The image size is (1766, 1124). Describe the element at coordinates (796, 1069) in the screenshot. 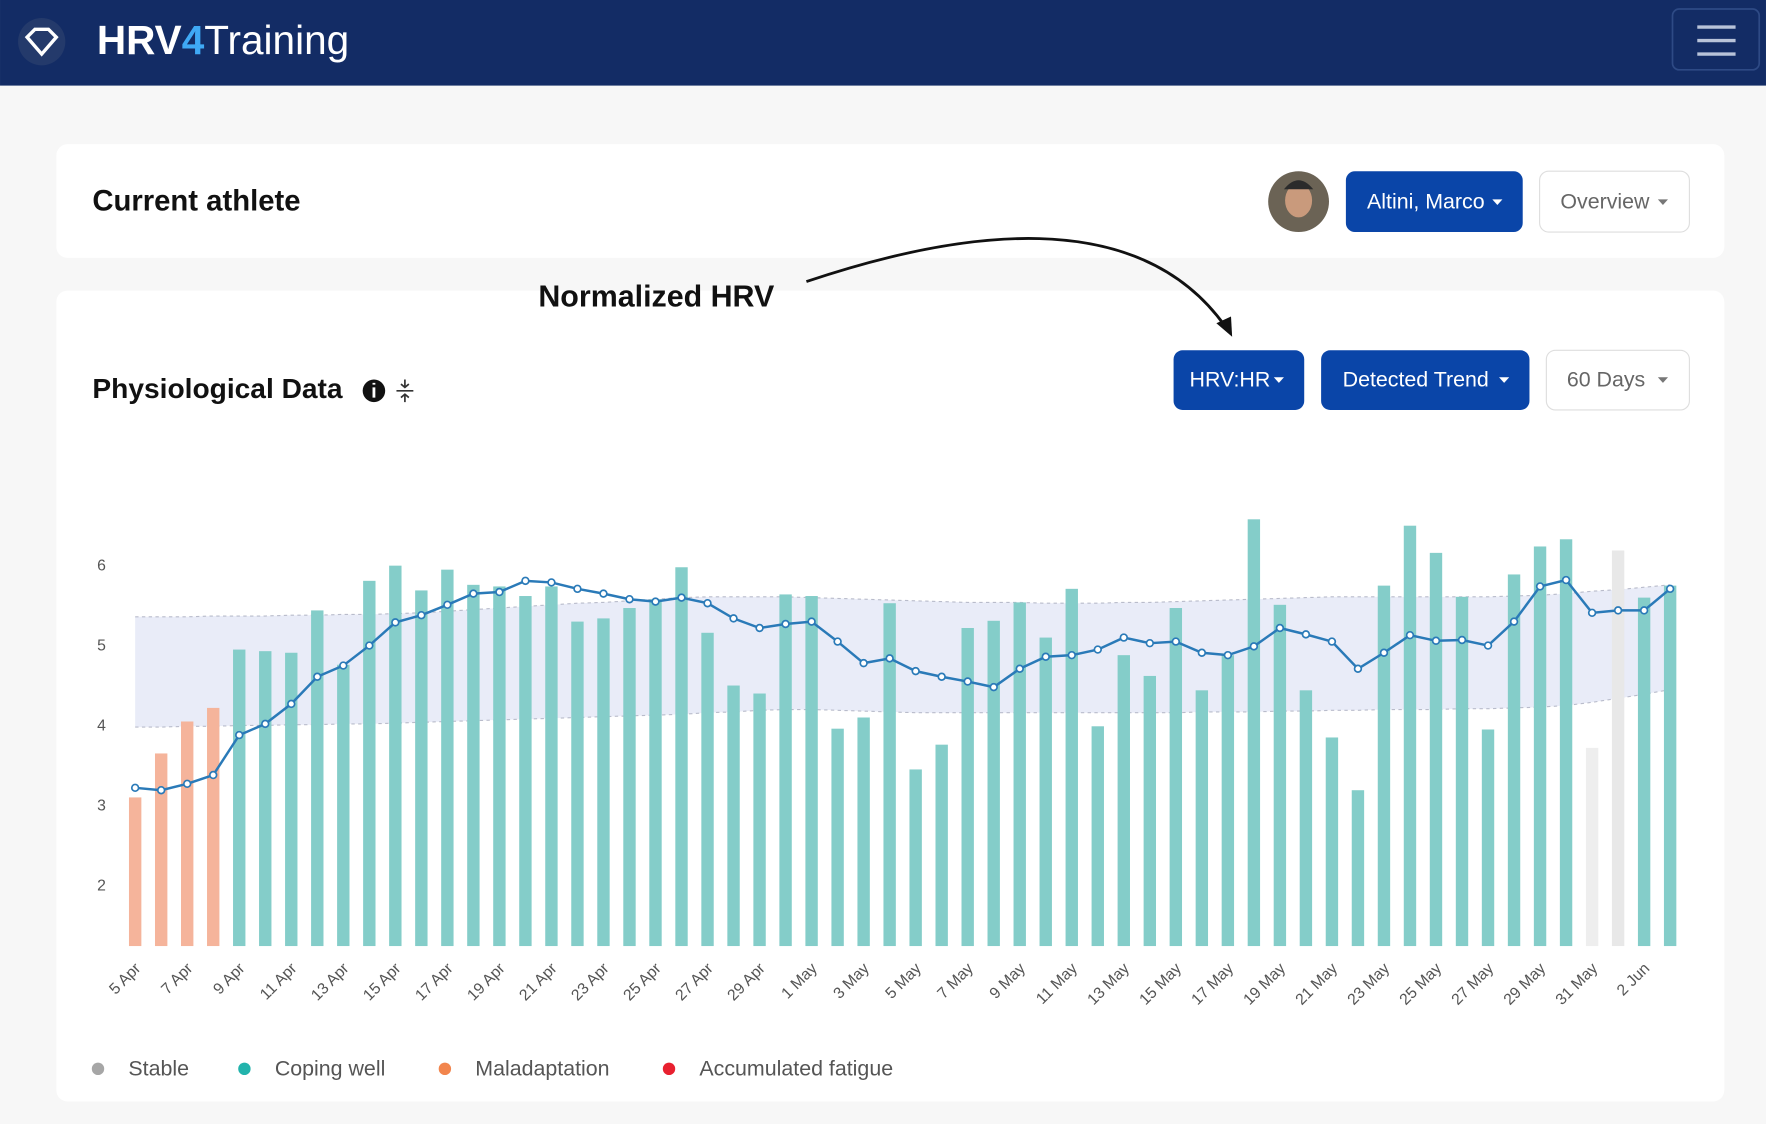

I see `legend-label: Accumulated fatigue` at that location.